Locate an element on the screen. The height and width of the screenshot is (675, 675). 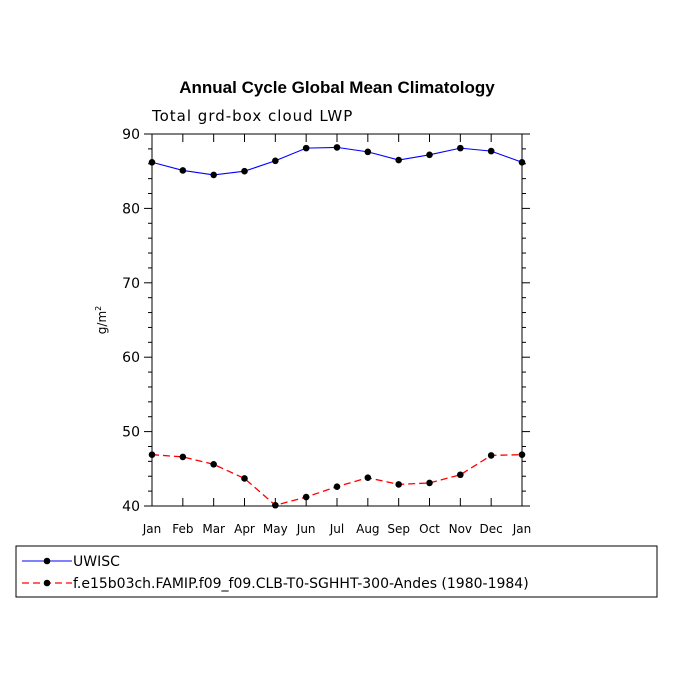
y-tick-label: 70 is located at coordinates (131, 284).